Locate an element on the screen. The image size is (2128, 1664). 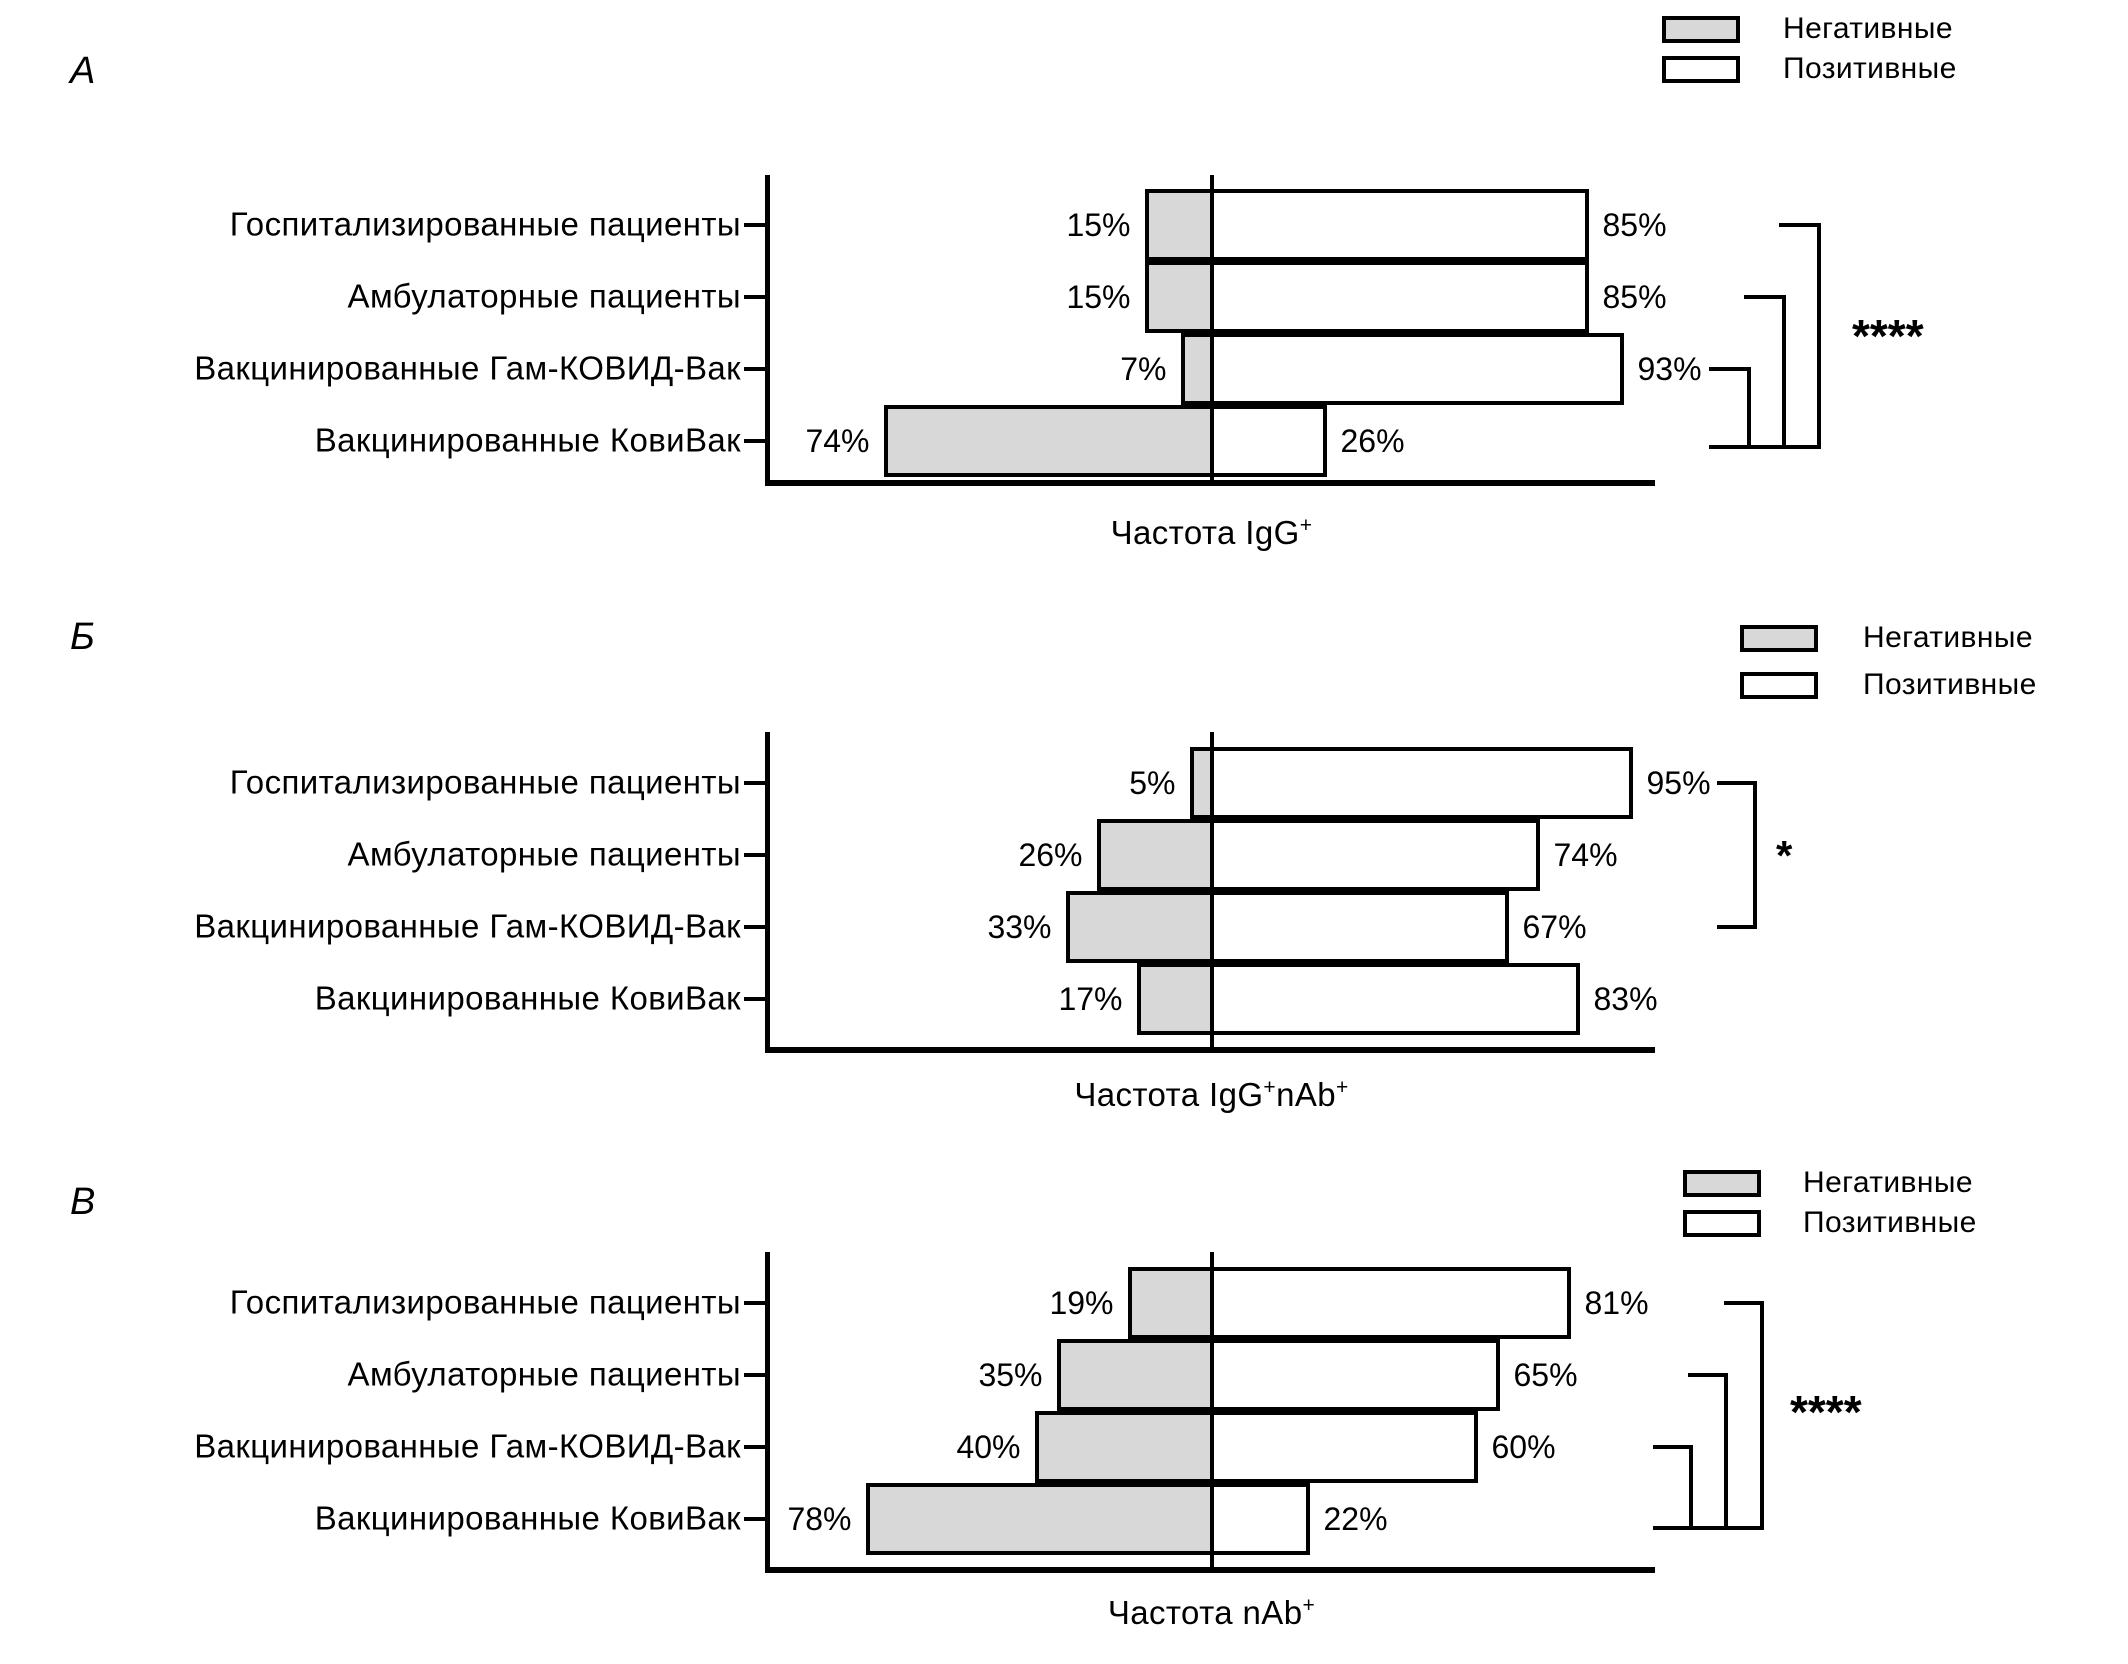
panel-letter-А: А is located at coordinates (83, 71).